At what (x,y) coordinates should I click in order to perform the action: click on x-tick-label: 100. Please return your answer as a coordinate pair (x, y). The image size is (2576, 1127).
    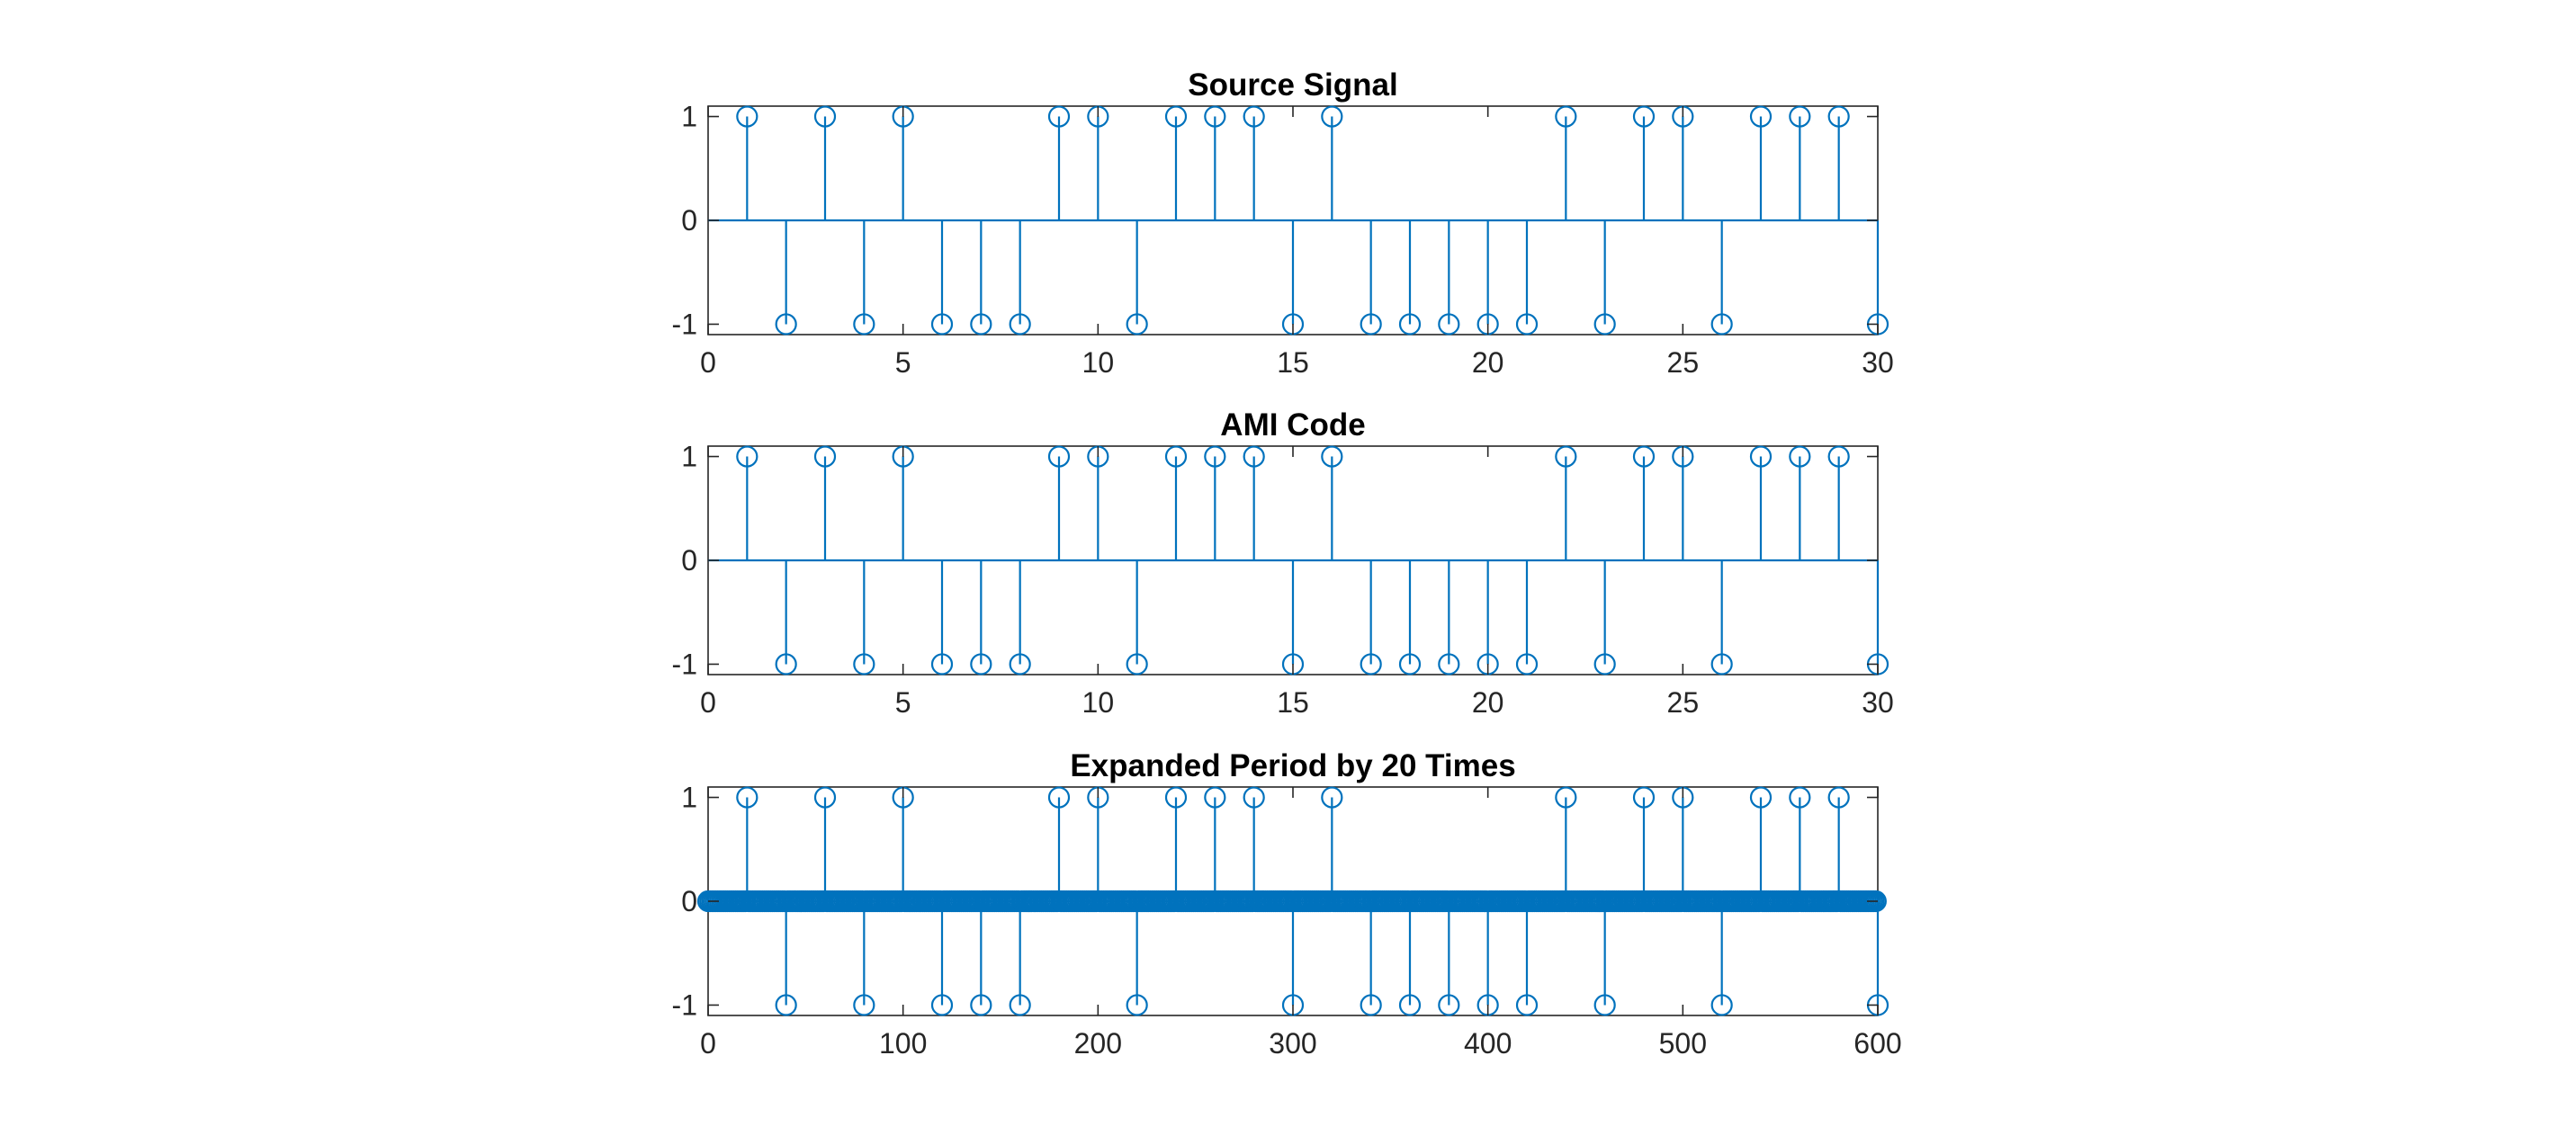
    Looking at the image, I should click on (903, 1043).